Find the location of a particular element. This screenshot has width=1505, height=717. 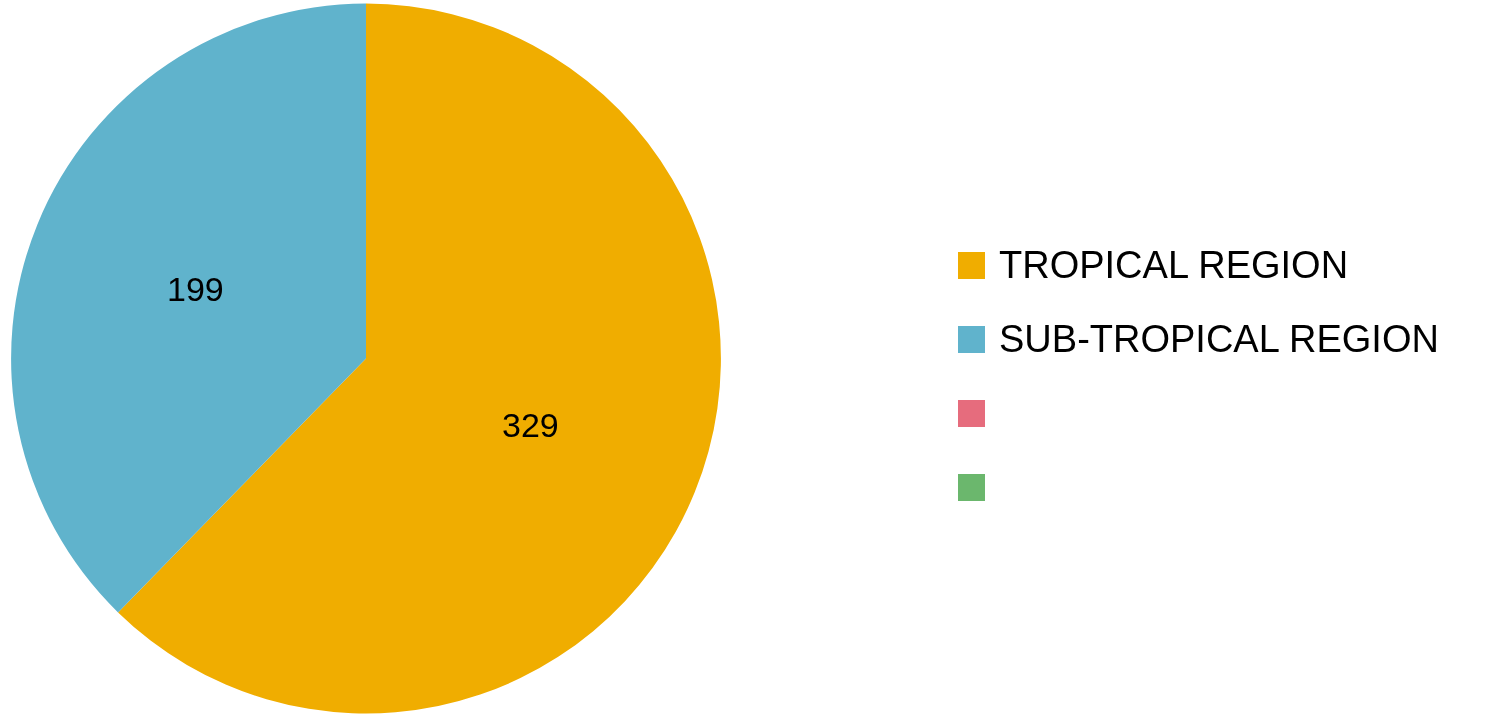

data-label: 329 is located at coordinates (530, 425).